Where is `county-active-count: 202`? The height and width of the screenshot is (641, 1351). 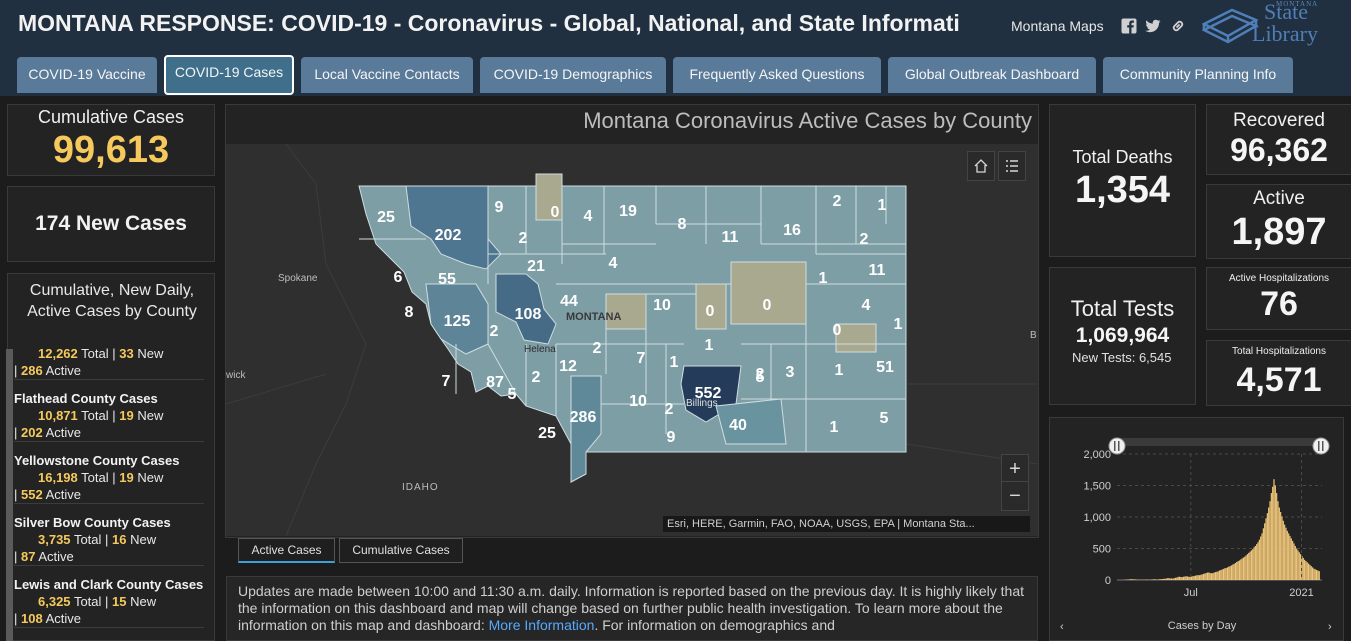
county-active-count: 202 is located at coordinates (448, 235).